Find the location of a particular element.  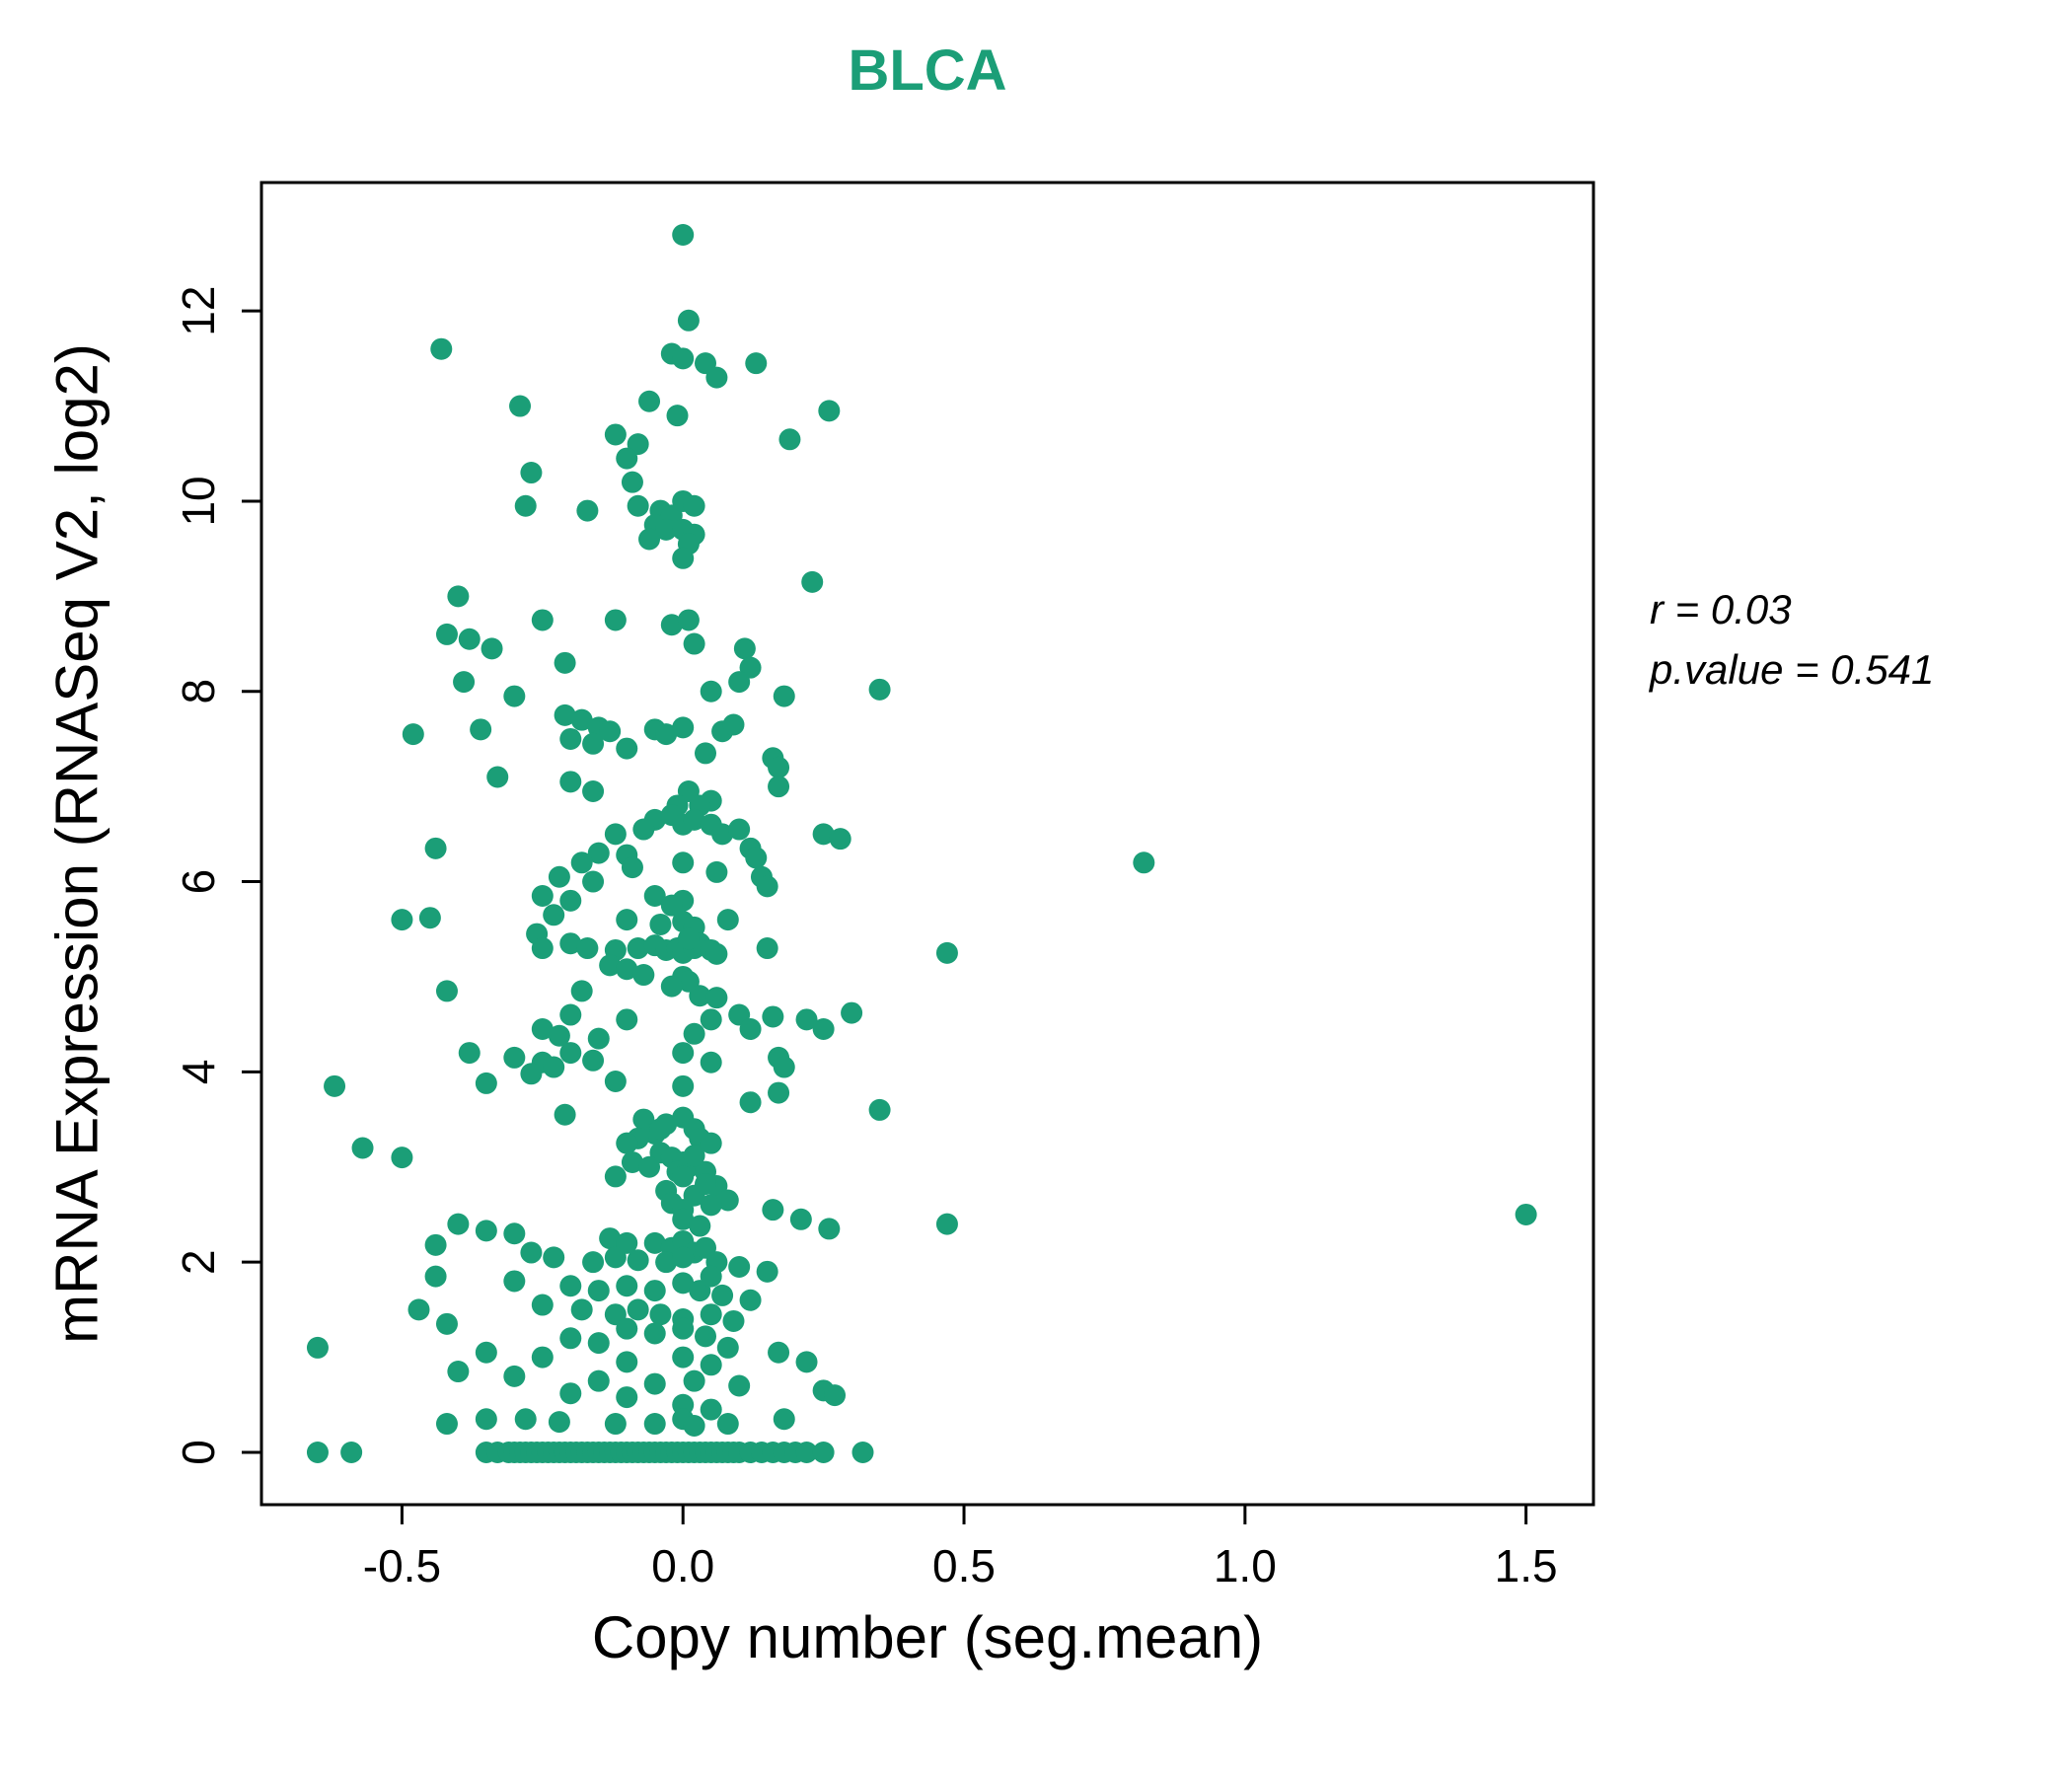

y-tick-label: 6 is located at coordinates (199, 882).